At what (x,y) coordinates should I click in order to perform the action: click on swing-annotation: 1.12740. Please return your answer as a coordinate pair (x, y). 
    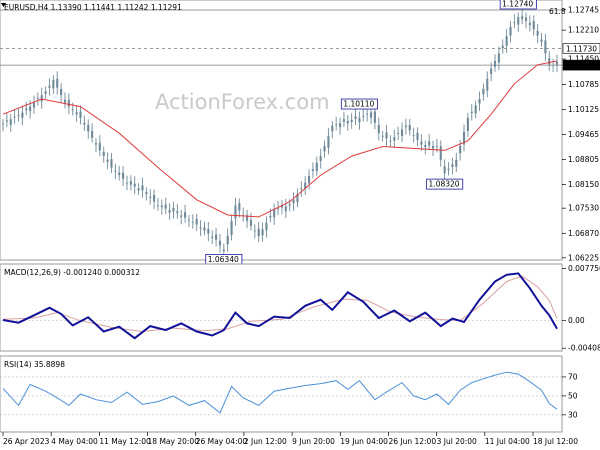
    Looking at the image, I should click on (518, 5).